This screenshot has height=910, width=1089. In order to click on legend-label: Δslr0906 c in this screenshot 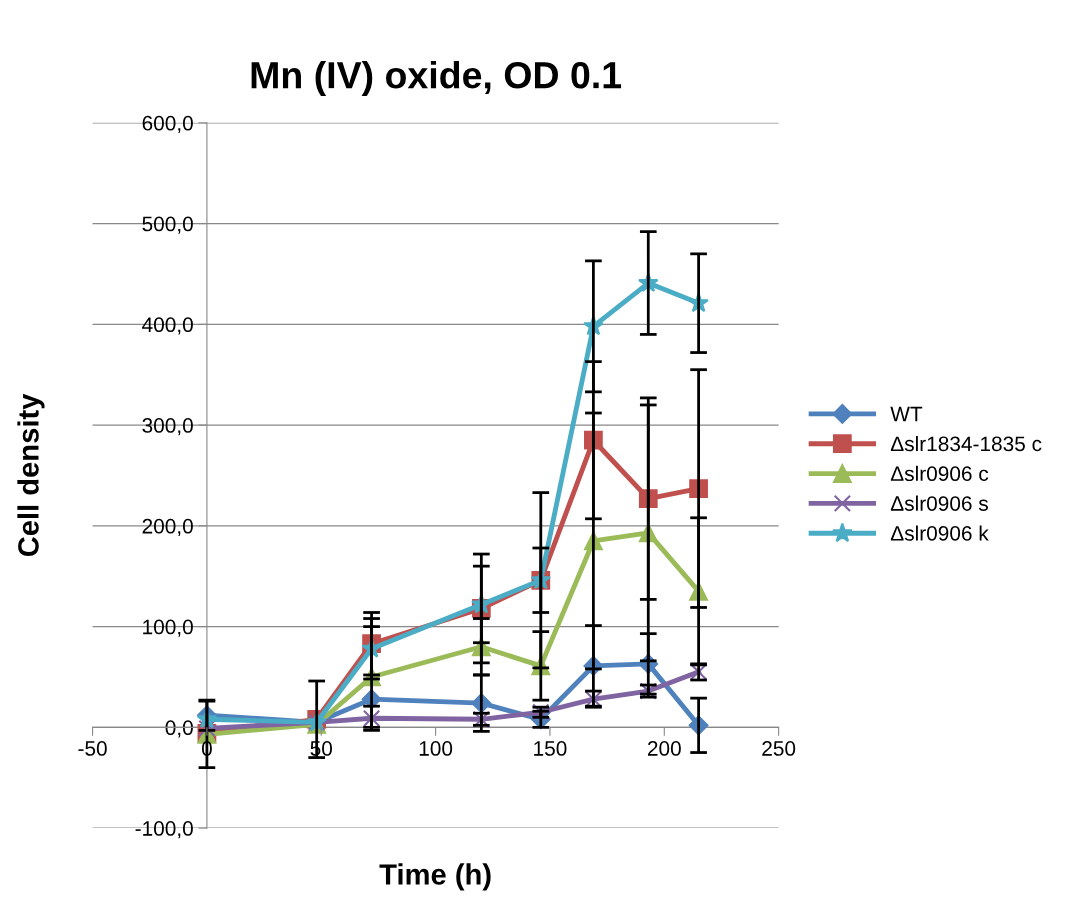, I will do `click(939, 473)`.